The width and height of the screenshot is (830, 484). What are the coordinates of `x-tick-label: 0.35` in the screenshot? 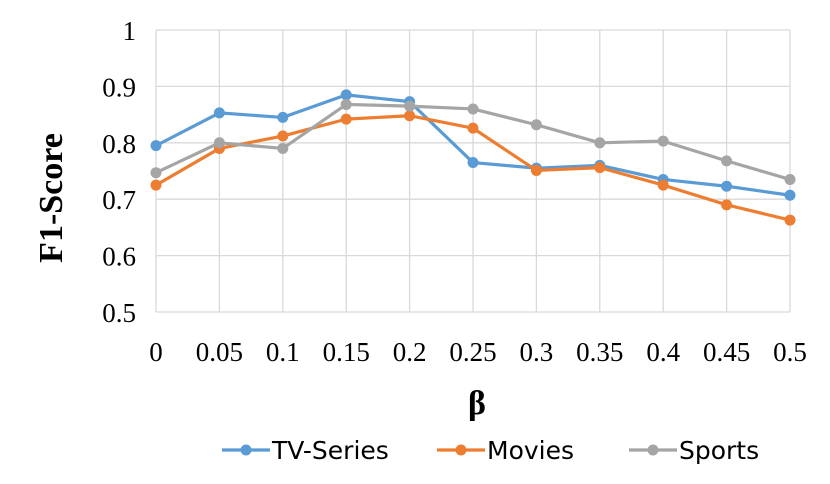 It's located at (599, 352).